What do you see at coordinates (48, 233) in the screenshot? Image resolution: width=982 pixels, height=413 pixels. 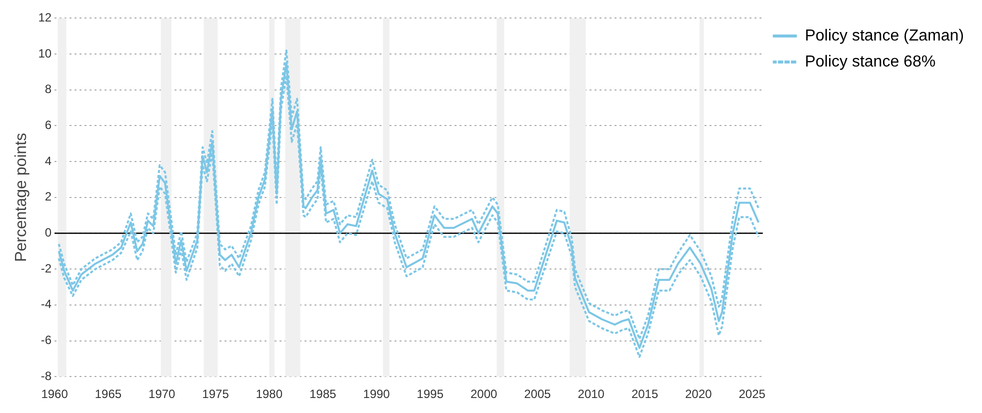 I see `y-tick-label: 0` at bounding box center [48, 233].